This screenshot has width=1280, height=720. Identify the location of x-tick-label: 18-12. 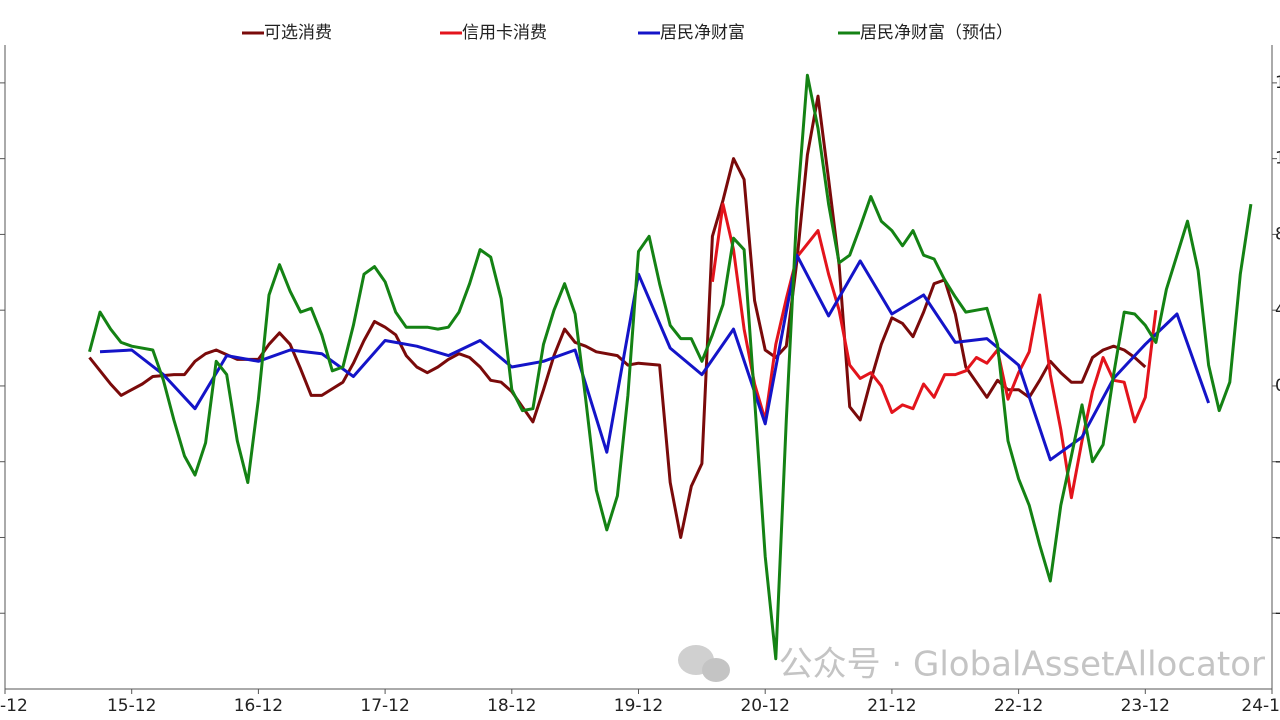
(511, 706).